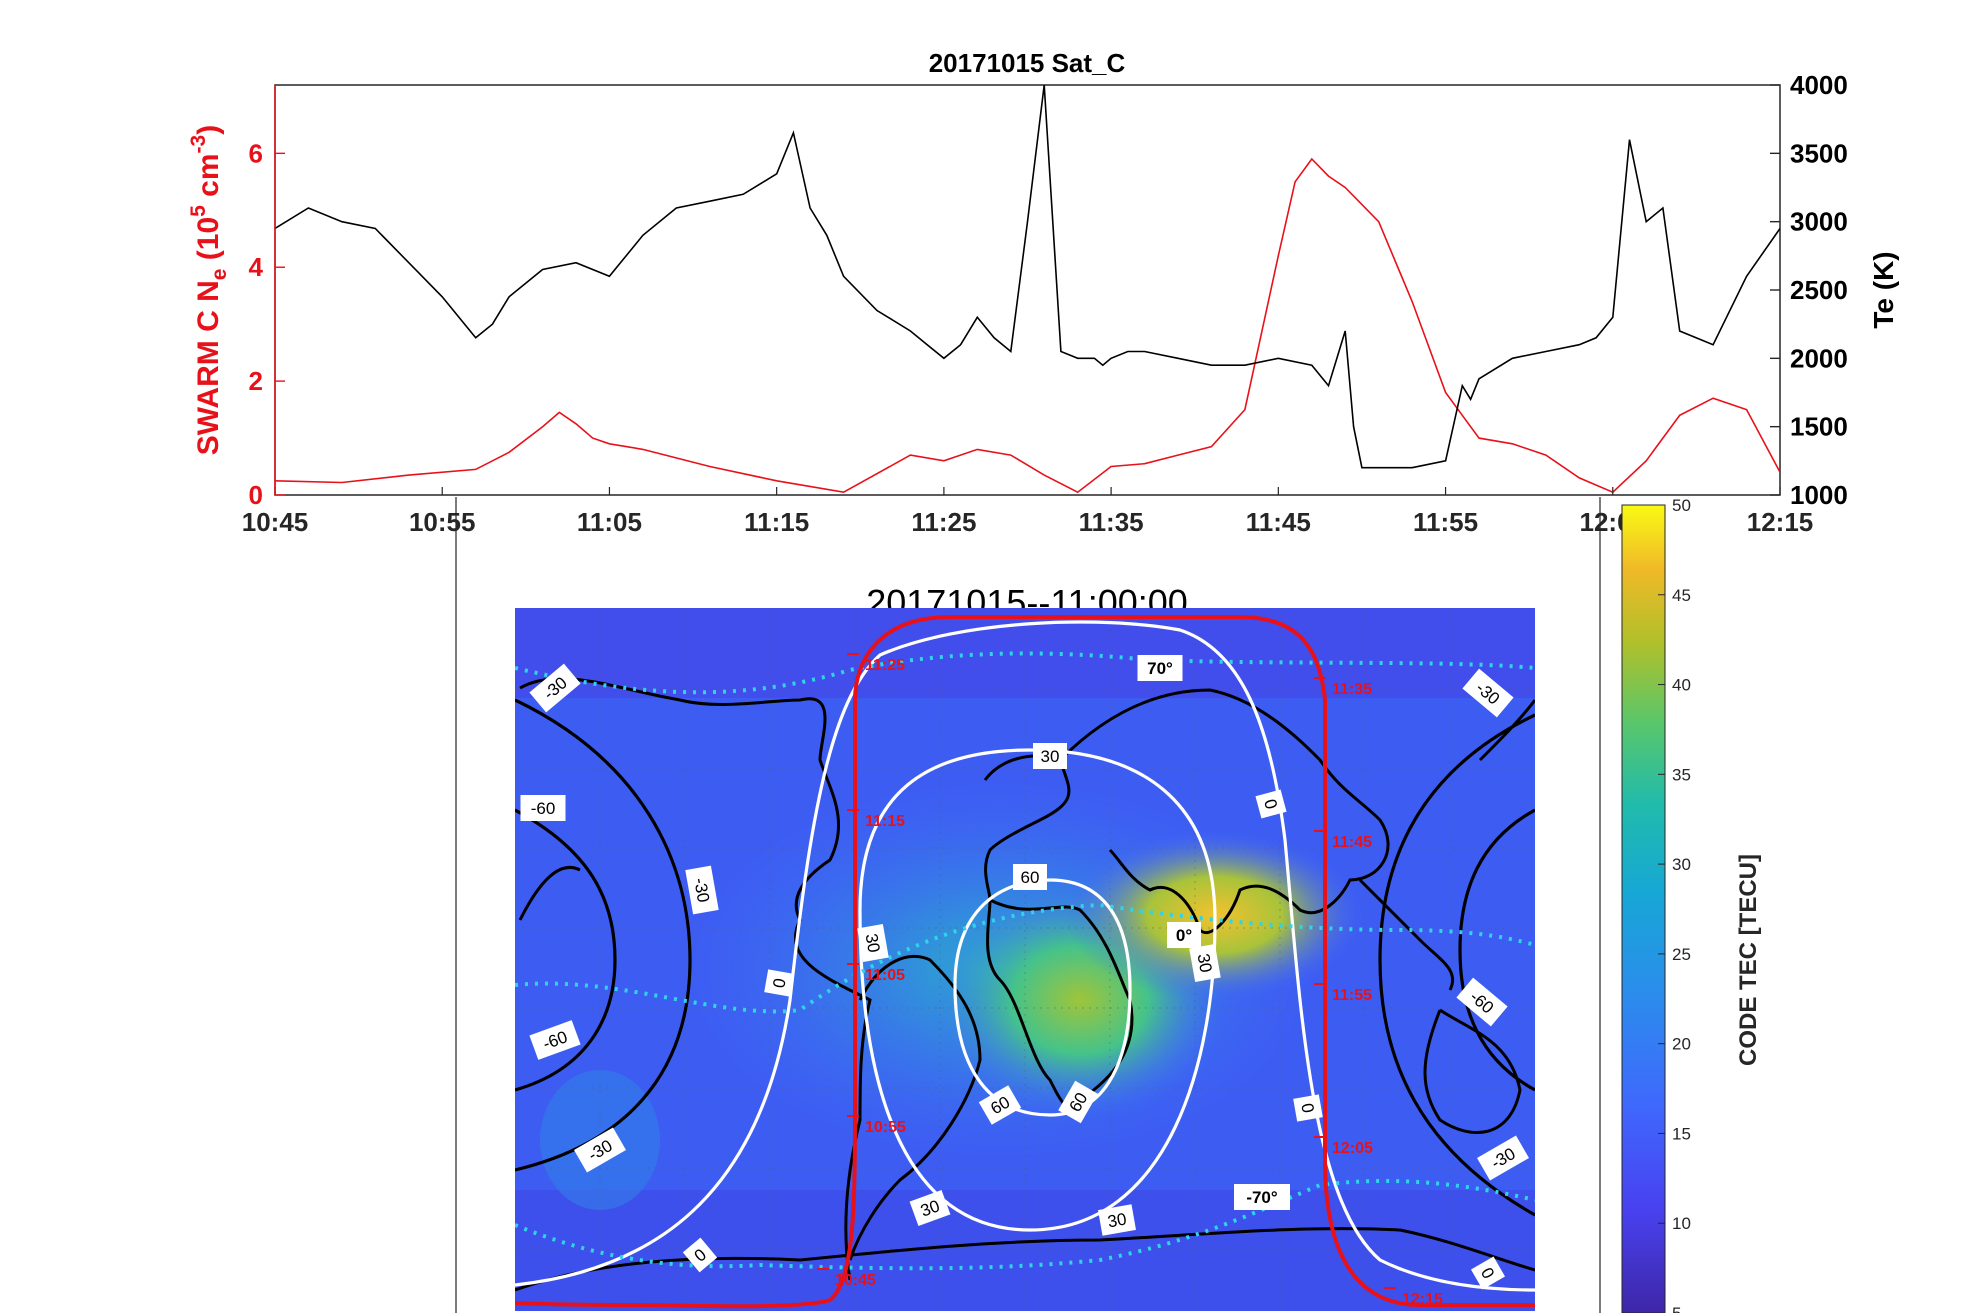 The height and width of the screenshot is (1313, 1983). Describe the element at coordinates (1643, 909) in the screenshot. I see `colorbar-gradient` at that location.